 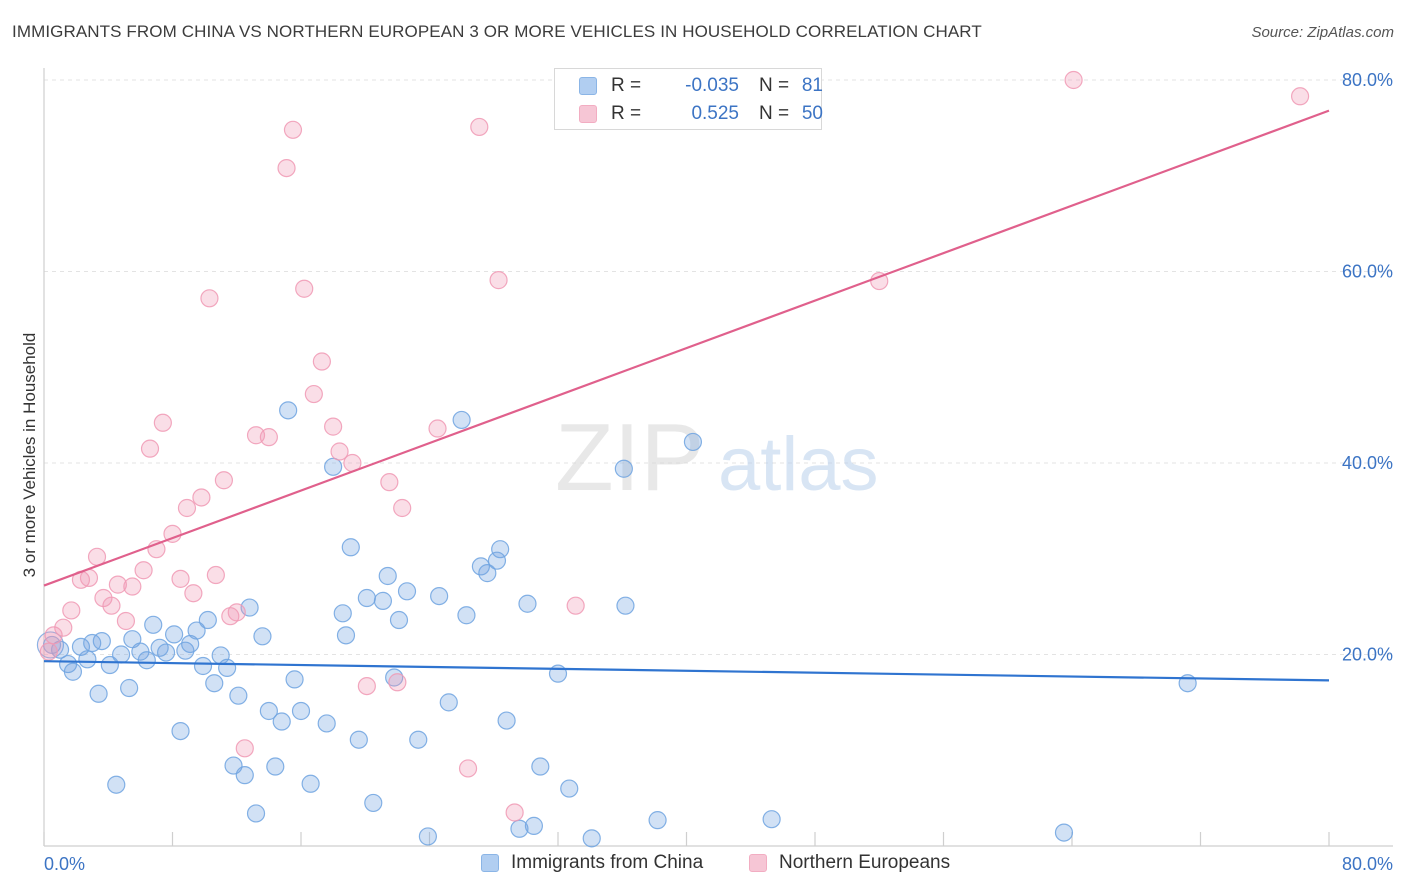 What do you see at coordinates (1367, 463) in the screenshot?
I see `y-tick-label: 40.0%` at bounding box center [1367, 463].